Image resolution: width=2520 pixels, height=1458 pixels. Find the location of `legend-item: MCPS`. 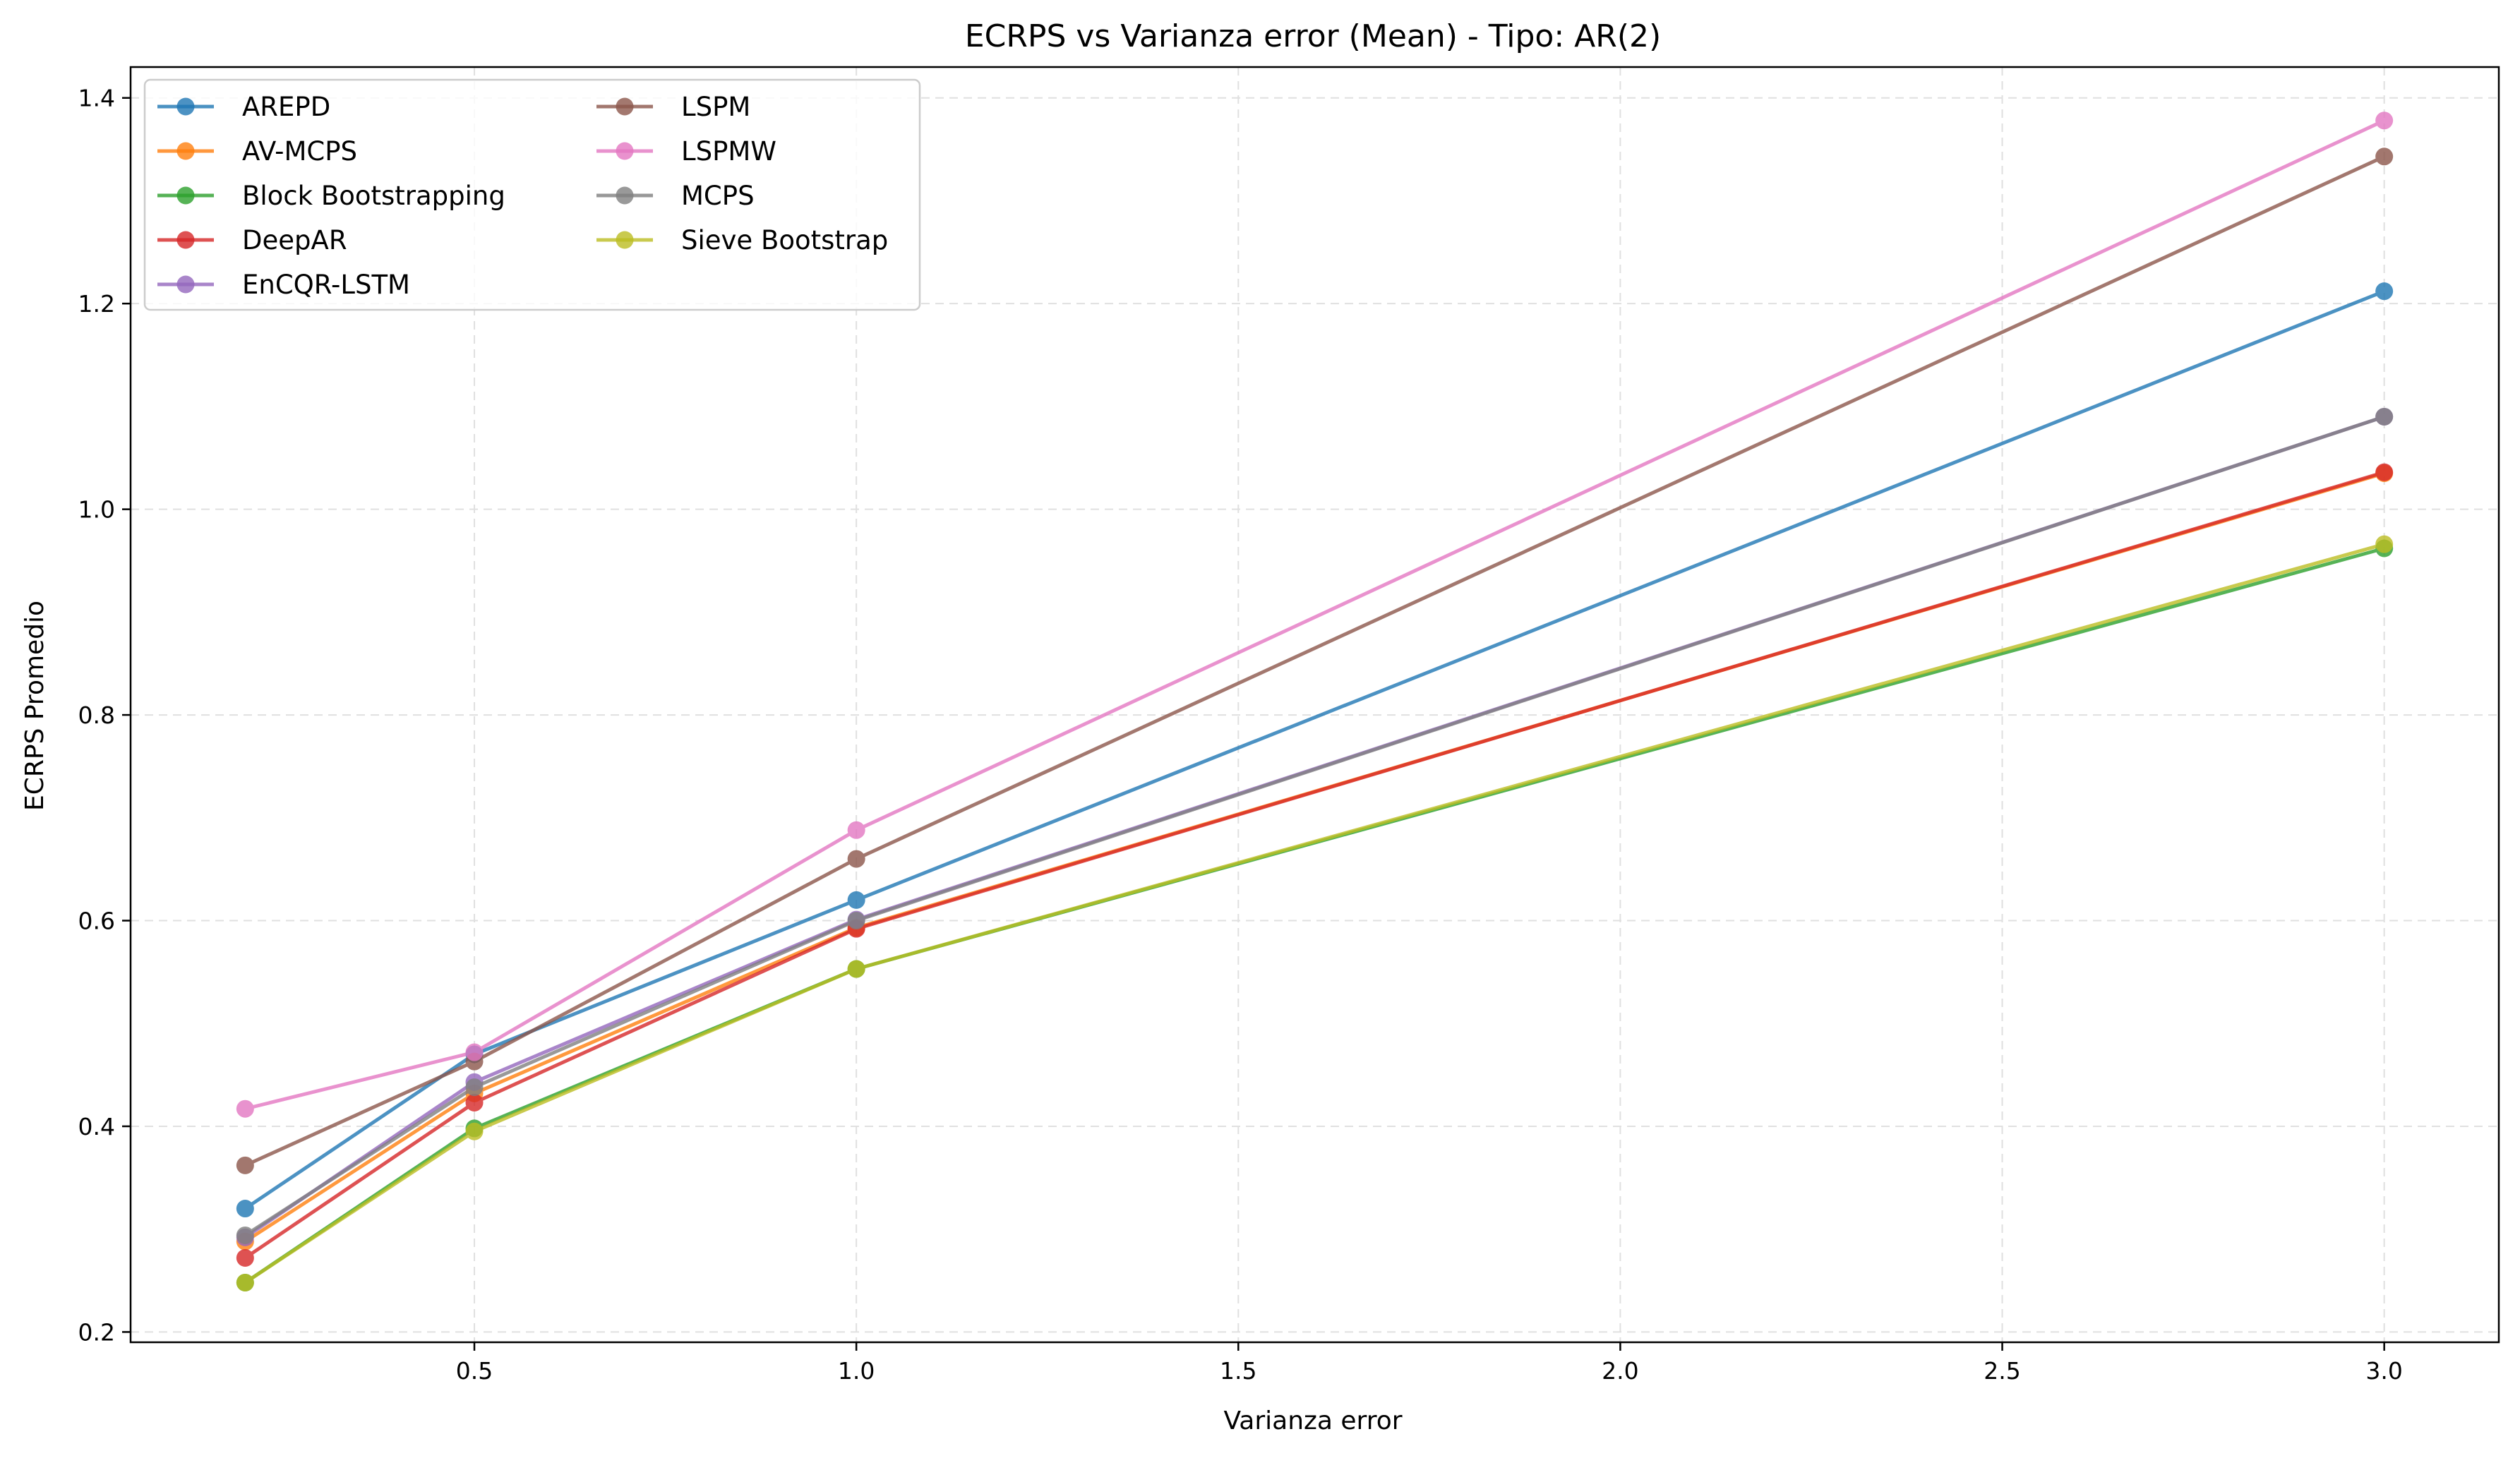

legend-item: MCPS is located at coordinates (676, 196).